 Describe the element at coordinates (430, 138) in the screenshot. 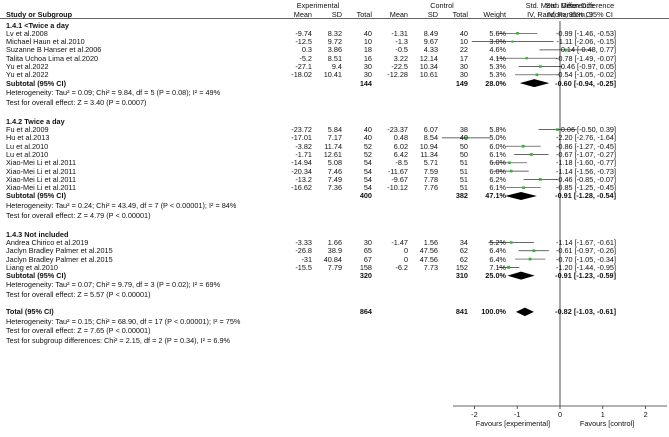

I see `ctl-sd: 8.54` at that location.